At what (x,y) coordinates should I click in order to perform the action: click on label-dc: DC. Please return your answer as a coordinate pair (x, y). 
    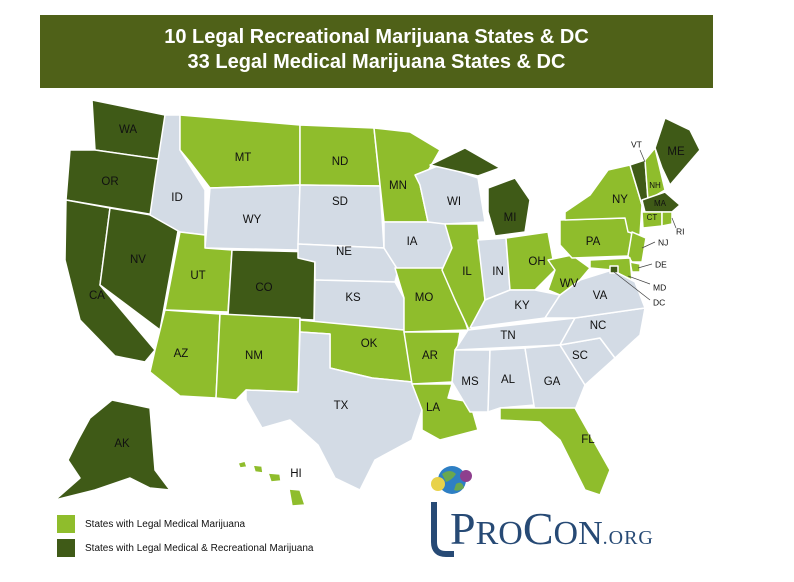
    Looking at the image, I should click on (659, 302).